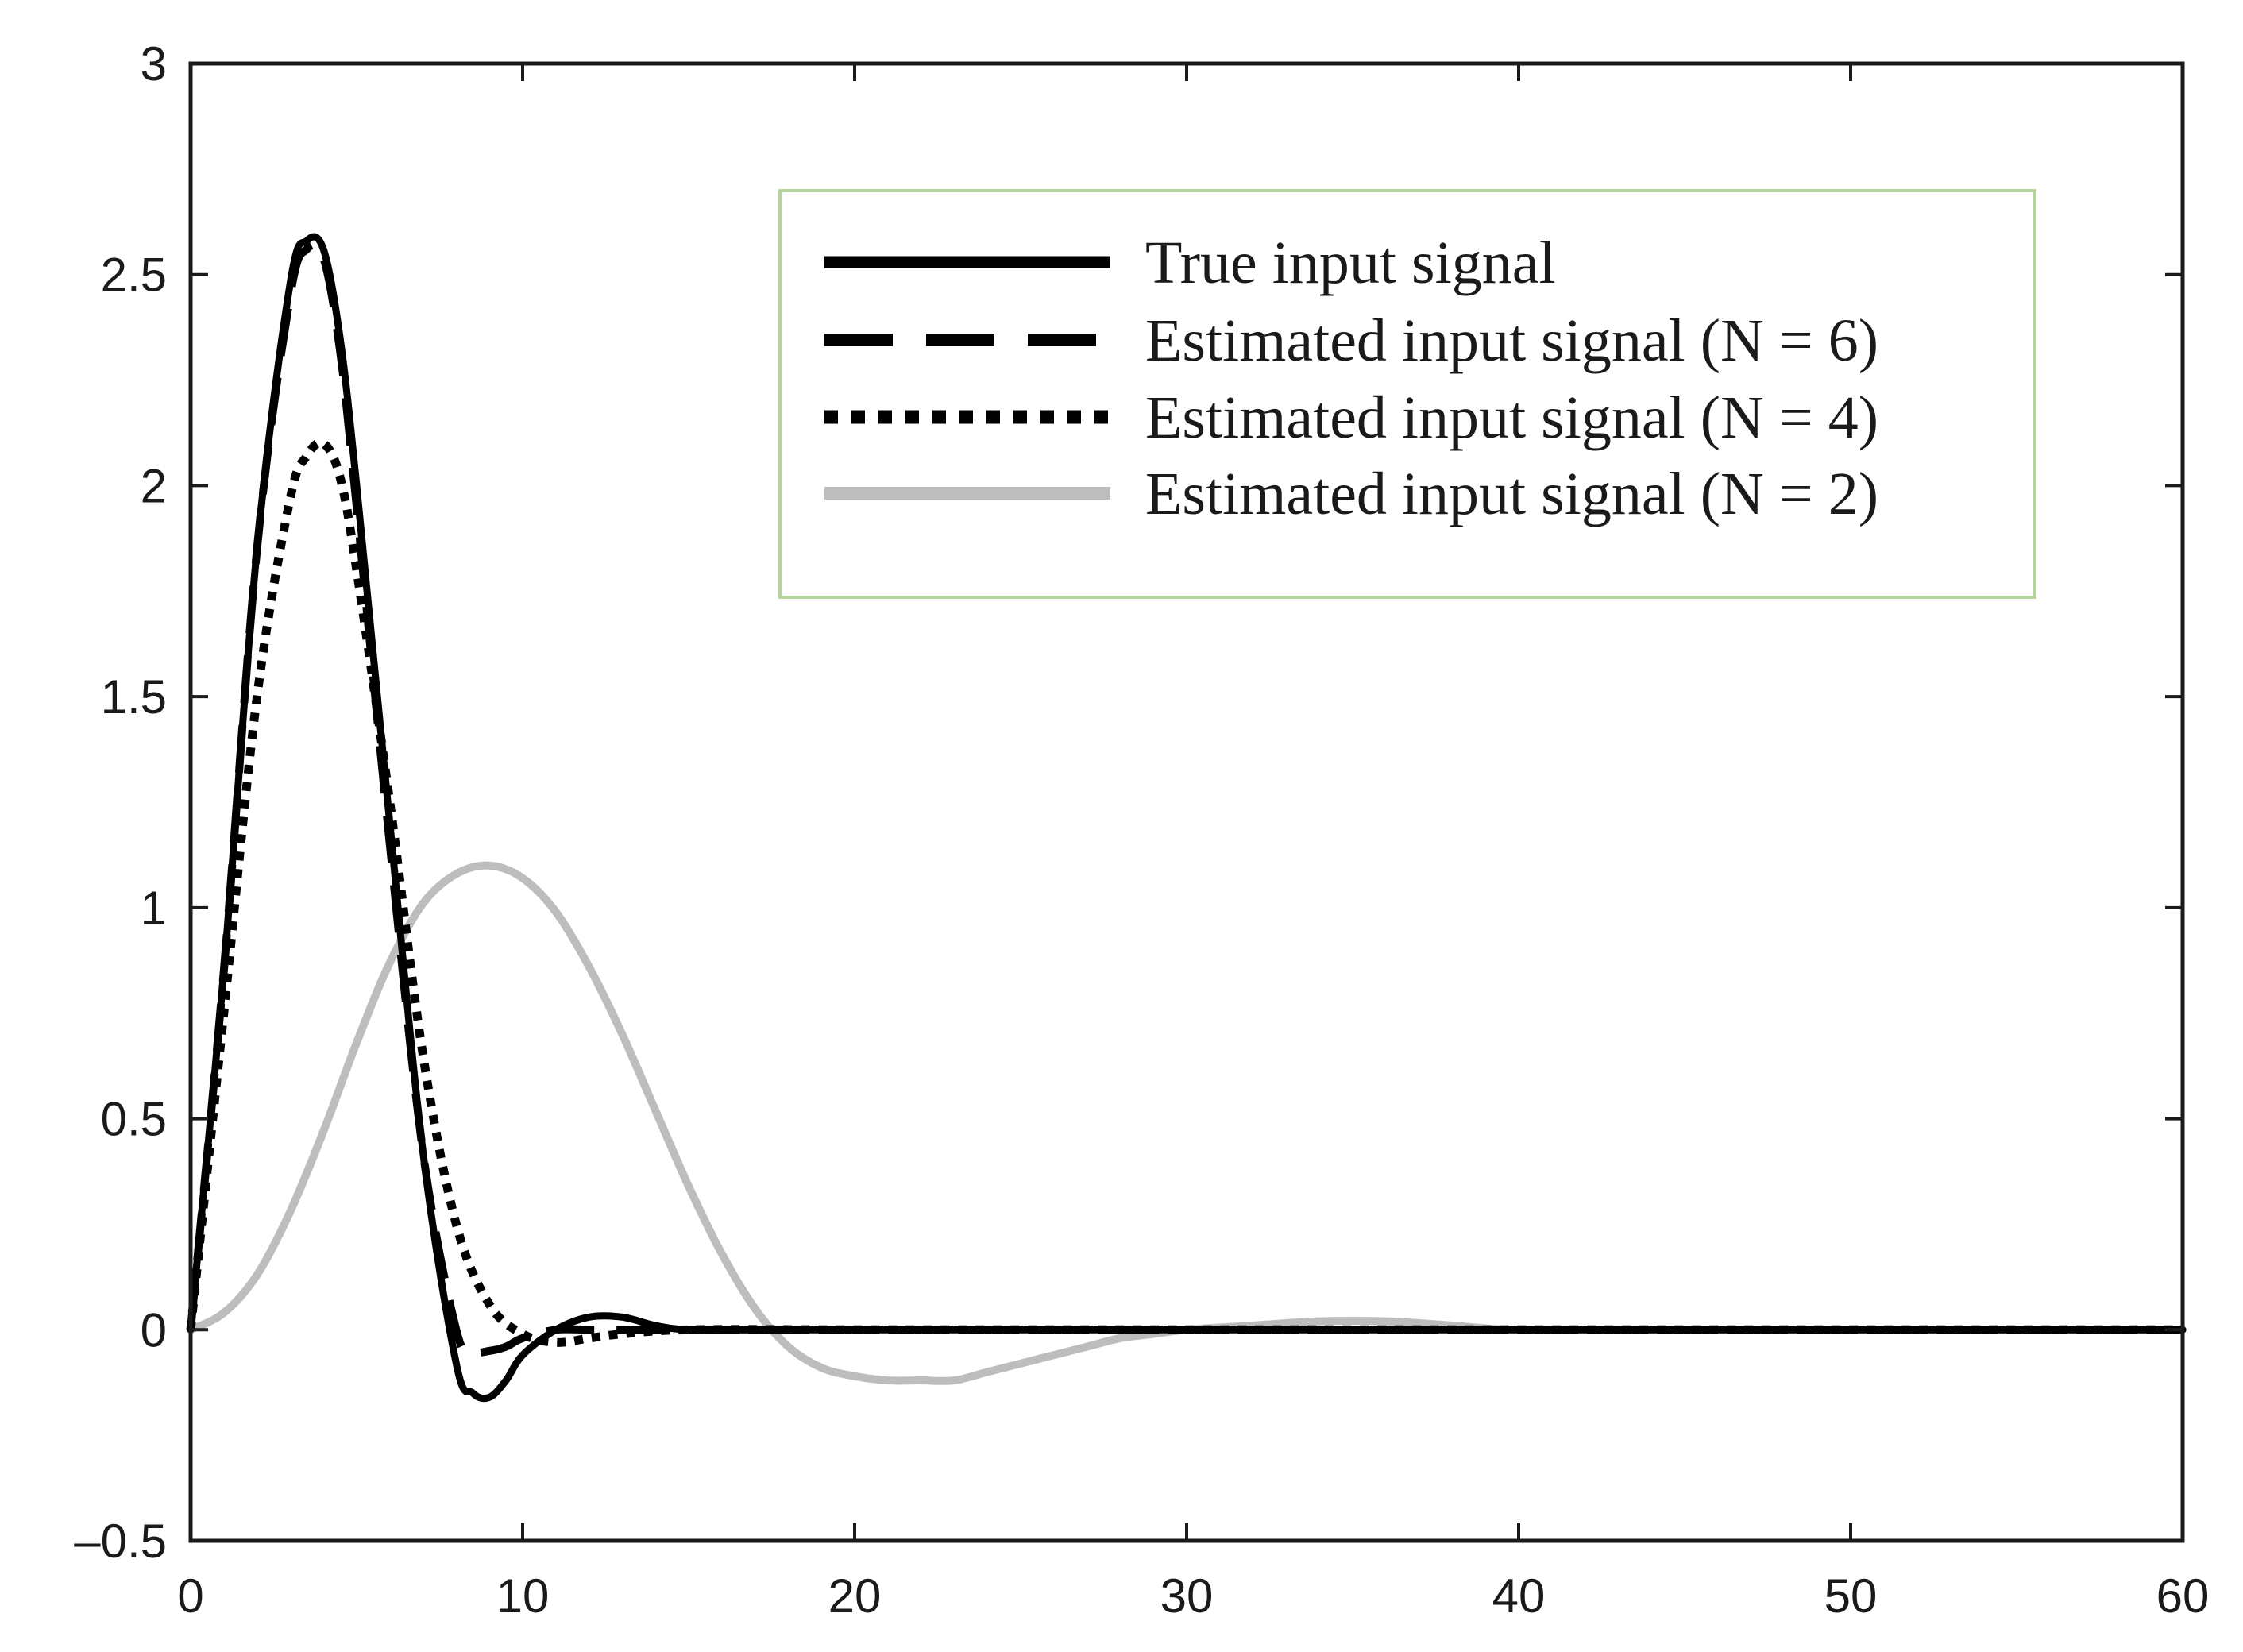 Image resolution: width=2243 pixels, height=1652 pixels. I want to click on y-tick-label: 2, so click(154, 485).